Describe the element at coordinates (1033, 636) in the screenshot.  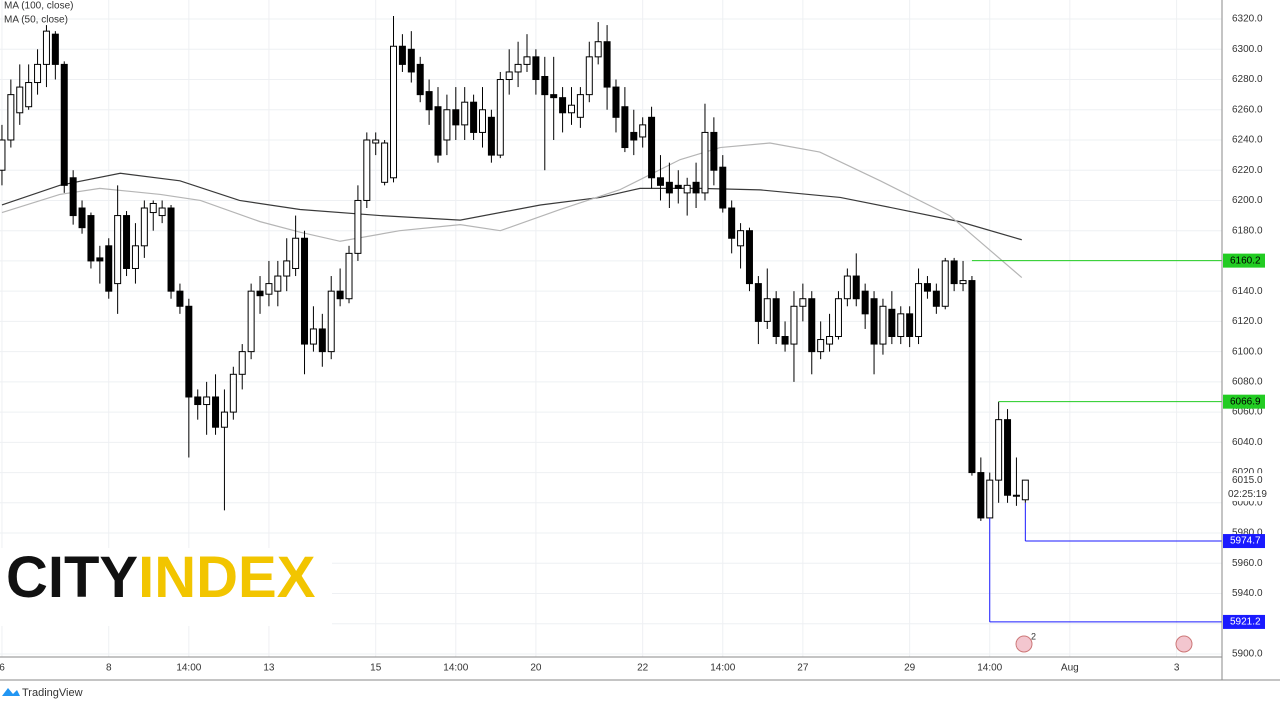
I see `event-badge: 2` at that location.